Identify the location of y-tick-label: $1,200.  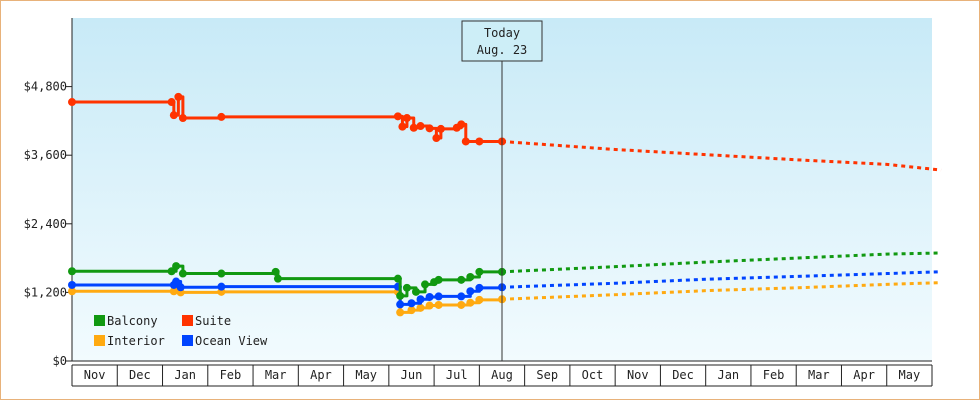
(45, 292).